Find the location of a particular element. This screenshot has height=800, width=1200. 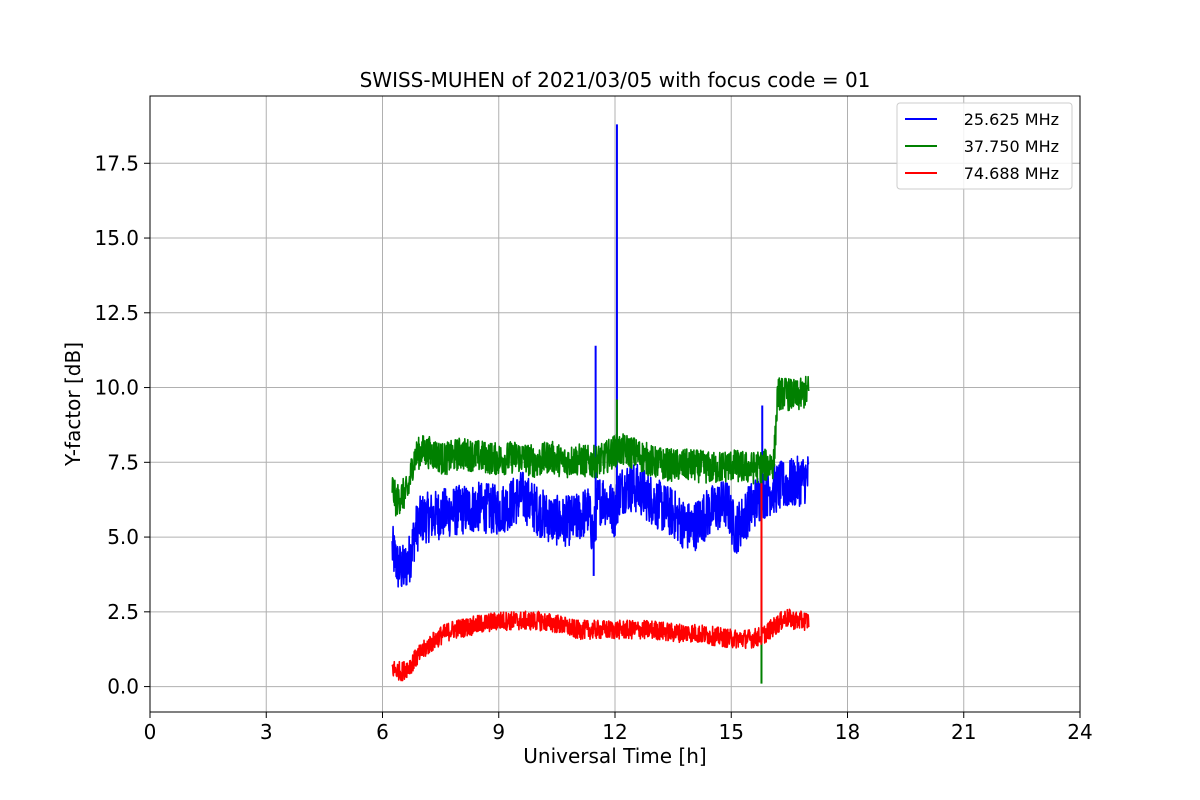

x-tick-label: 3 is located at coordinates (266, 732).